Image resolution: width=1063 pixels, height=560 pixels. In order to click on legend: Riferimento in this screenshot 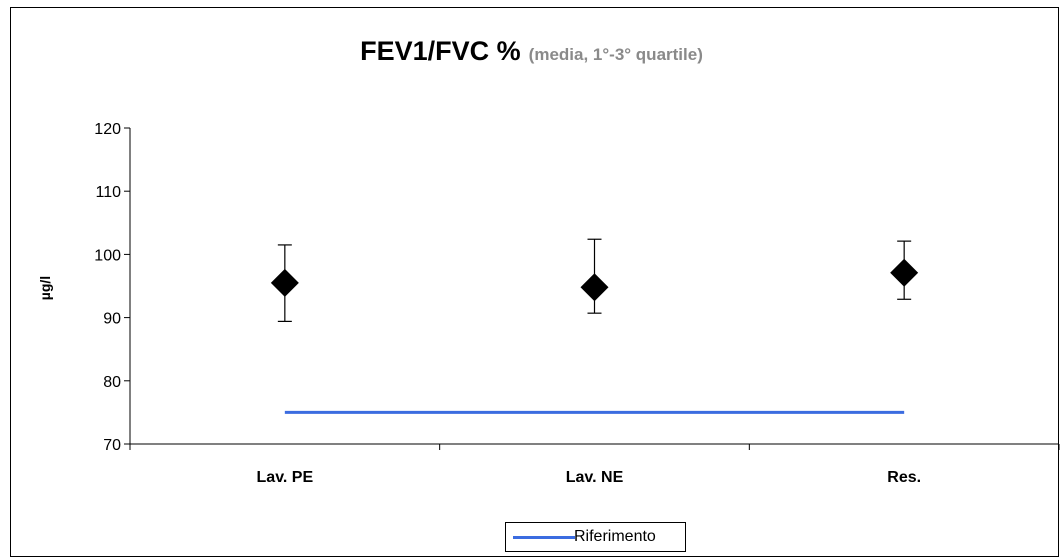, I will do `click(595, 537)`.